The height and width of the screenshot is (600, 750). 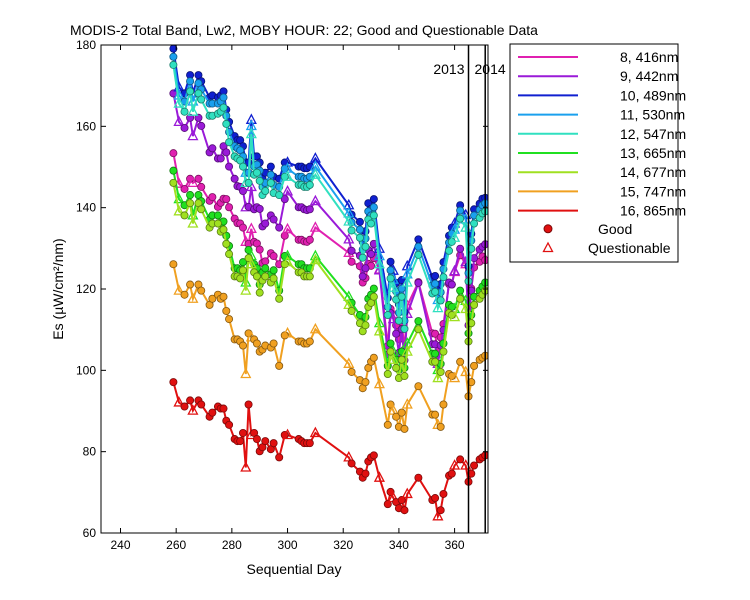 What do you see at coordinates (343, 545) in the screenshot?
I see `x-tick-label: 320` at bounding box center [343, 545].